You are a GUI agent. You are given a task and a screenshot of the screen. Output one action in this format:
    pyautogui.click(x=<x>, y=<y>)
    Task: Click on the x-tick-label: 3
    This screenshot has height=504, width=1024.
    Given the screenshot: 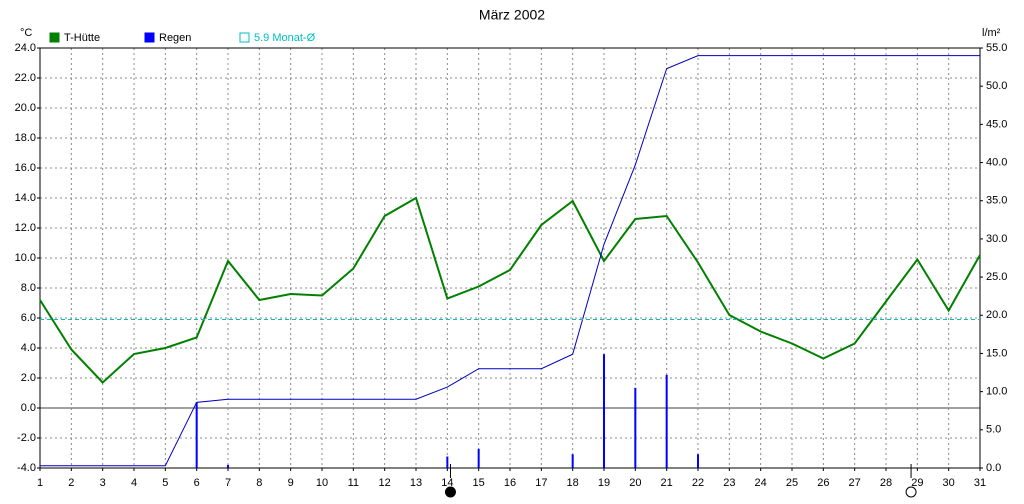 What is the action you would take?
    pyautogui.click(x=103, y=483)
    